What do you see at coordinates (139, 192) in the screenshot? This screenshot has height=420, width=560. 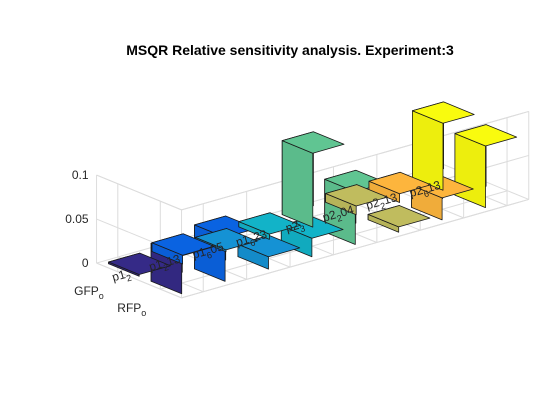 I see `axis-box-edge` at bounding box center [139, 192].